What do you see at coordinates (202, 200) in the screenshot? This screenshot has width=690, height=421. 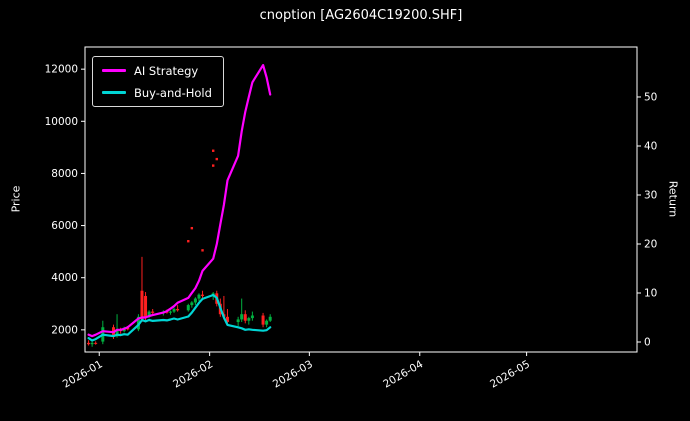 I see `outlier-ticks` at bounding box center [202, 200].